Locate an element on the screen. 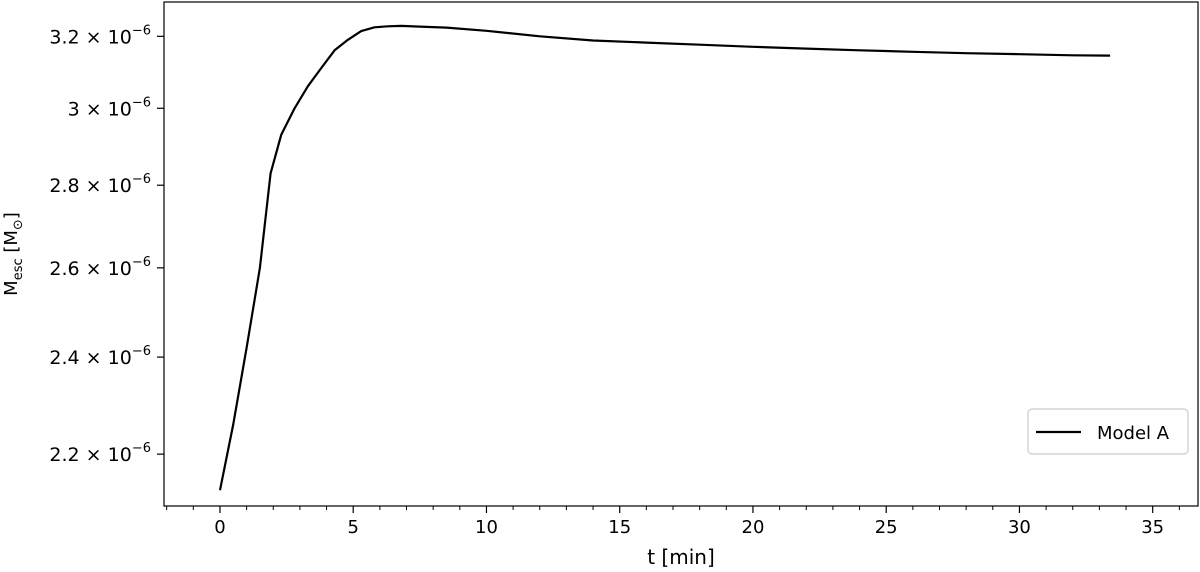  y-tick-label: 2.4 × 10⁻⁶ is located at coordinates (100, 356).